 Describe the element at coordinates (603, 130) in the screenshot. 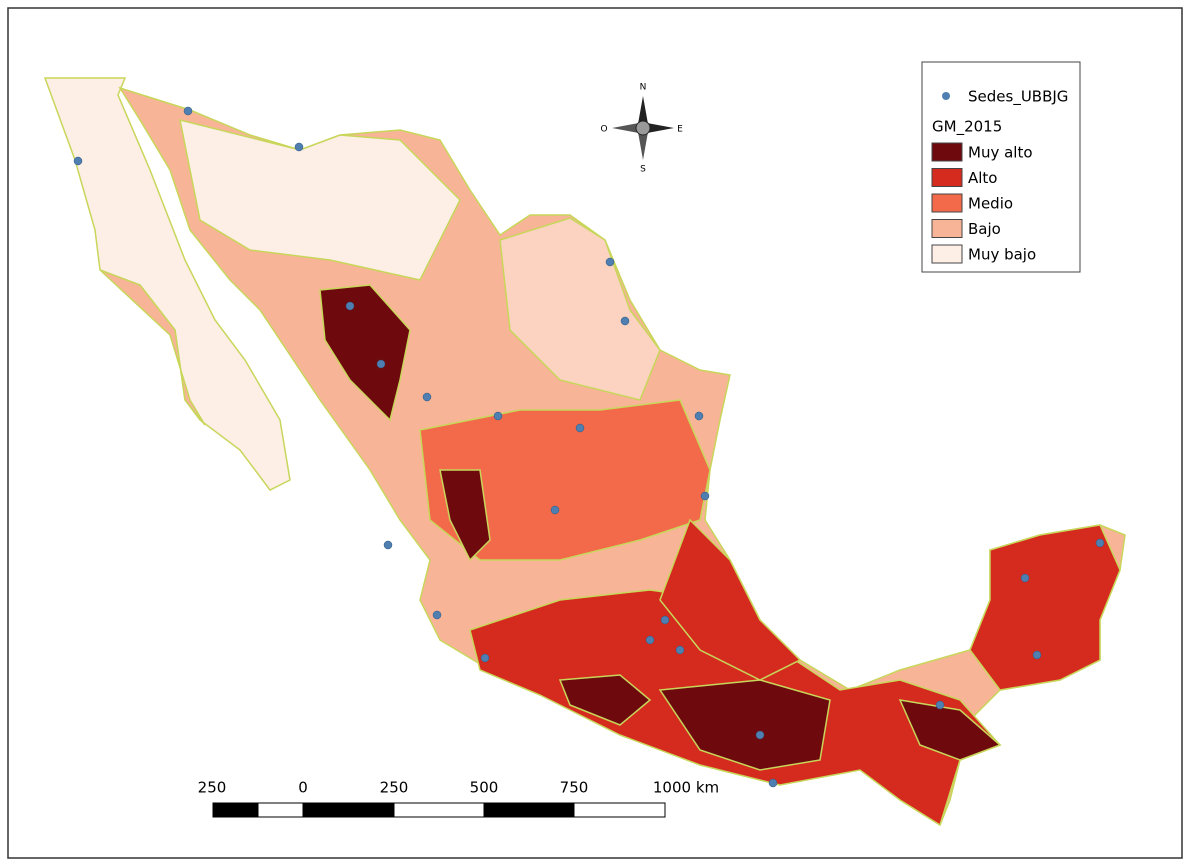

I see `compass-west: O` at that location.